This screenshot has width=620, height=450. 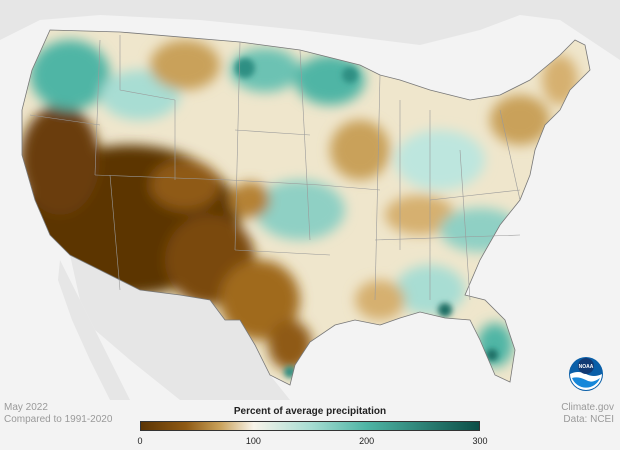 What do you see at coordinates (140, 441) in the screenshot?
I see `legend-tick-label: 0` at bounding box center [140, 441].